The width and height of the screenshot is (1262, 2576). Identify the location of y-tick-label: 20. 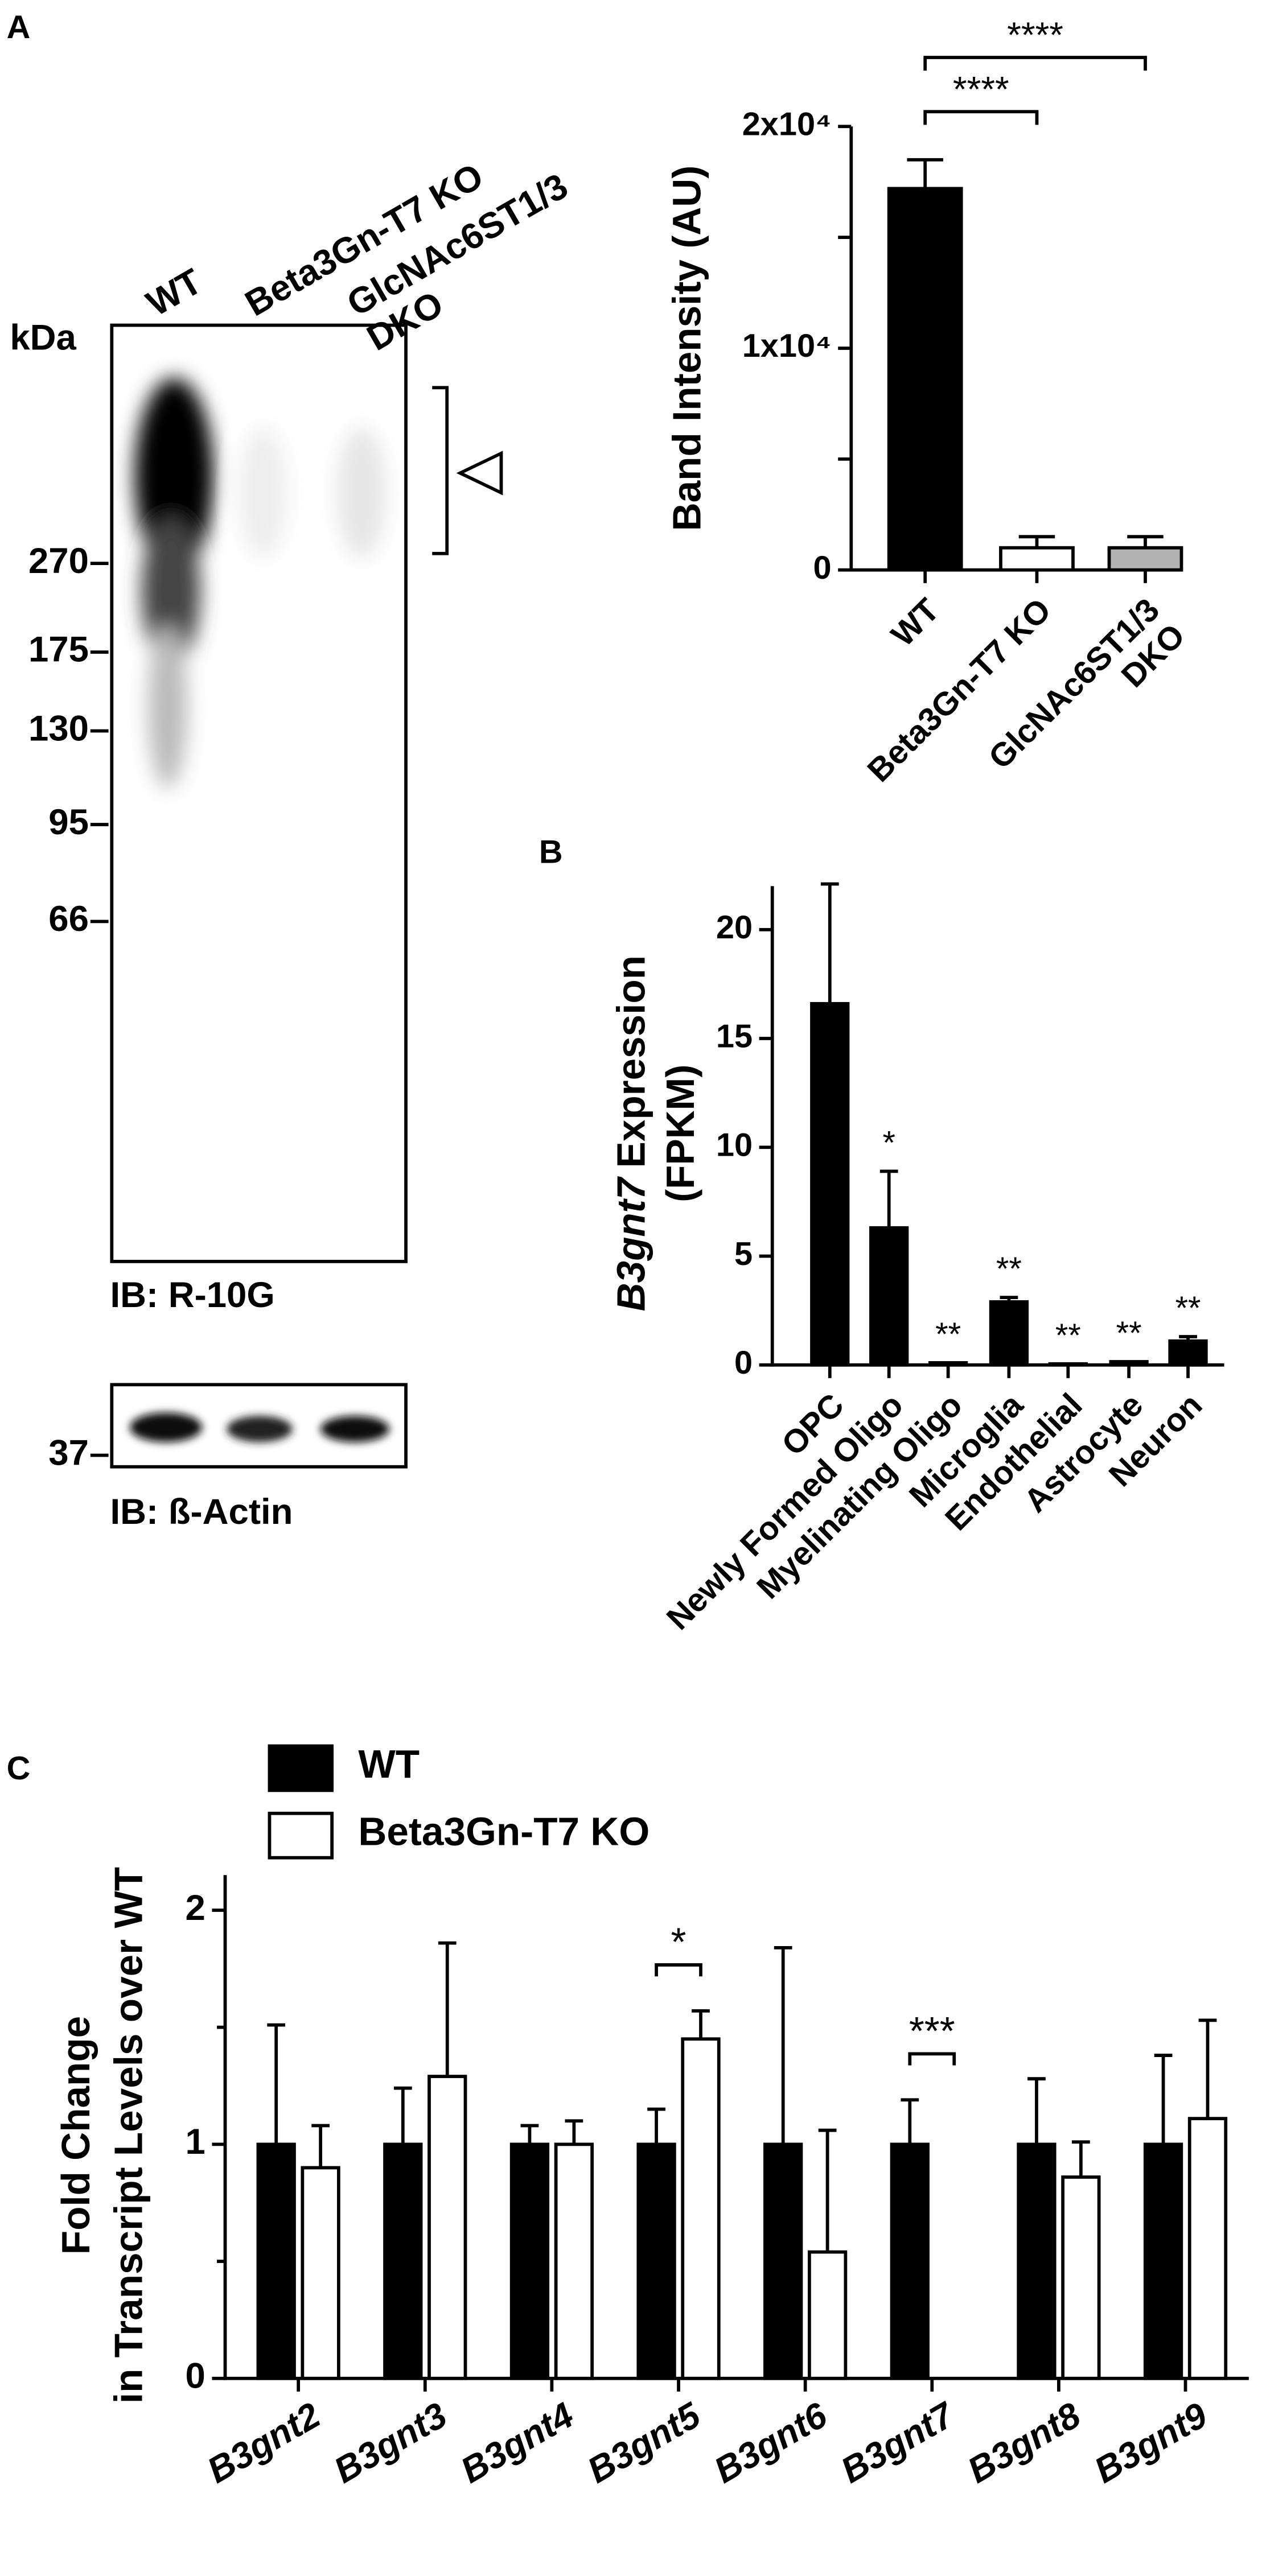
(734, 928).